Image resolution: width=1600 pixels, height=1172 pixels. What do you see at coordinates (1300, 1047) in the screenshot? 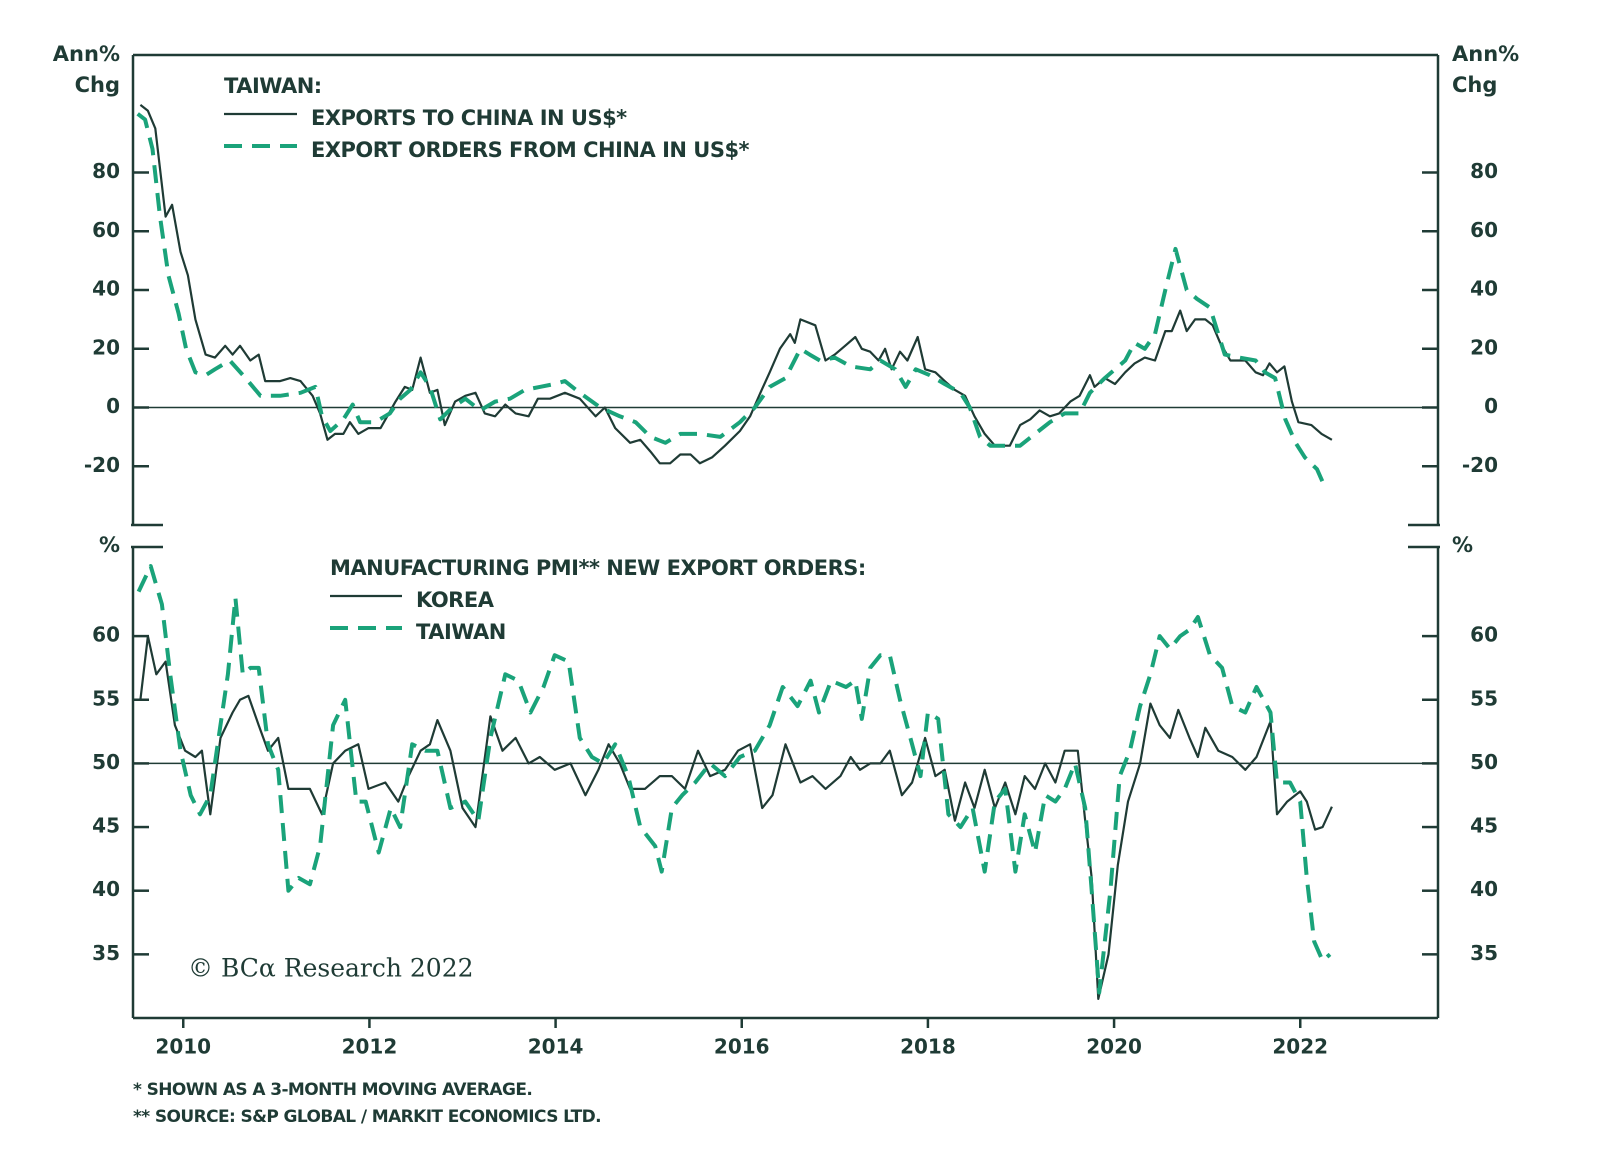
I see `x-tick-label: 2022` at bounding box center [1300, 1047].